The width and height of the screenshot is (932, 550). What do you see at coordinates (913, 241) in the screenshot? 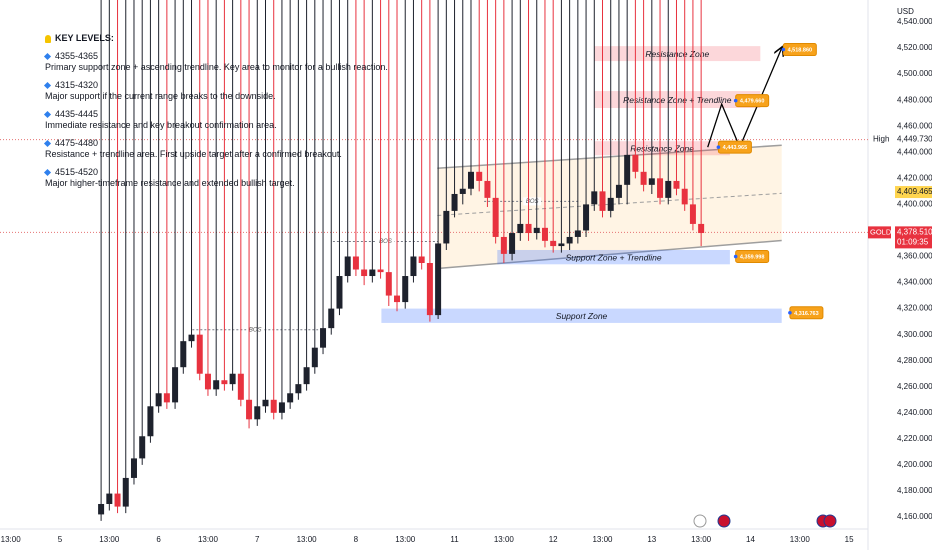
I see `countdown: 01:09:35` at bounding box center [913, 241].